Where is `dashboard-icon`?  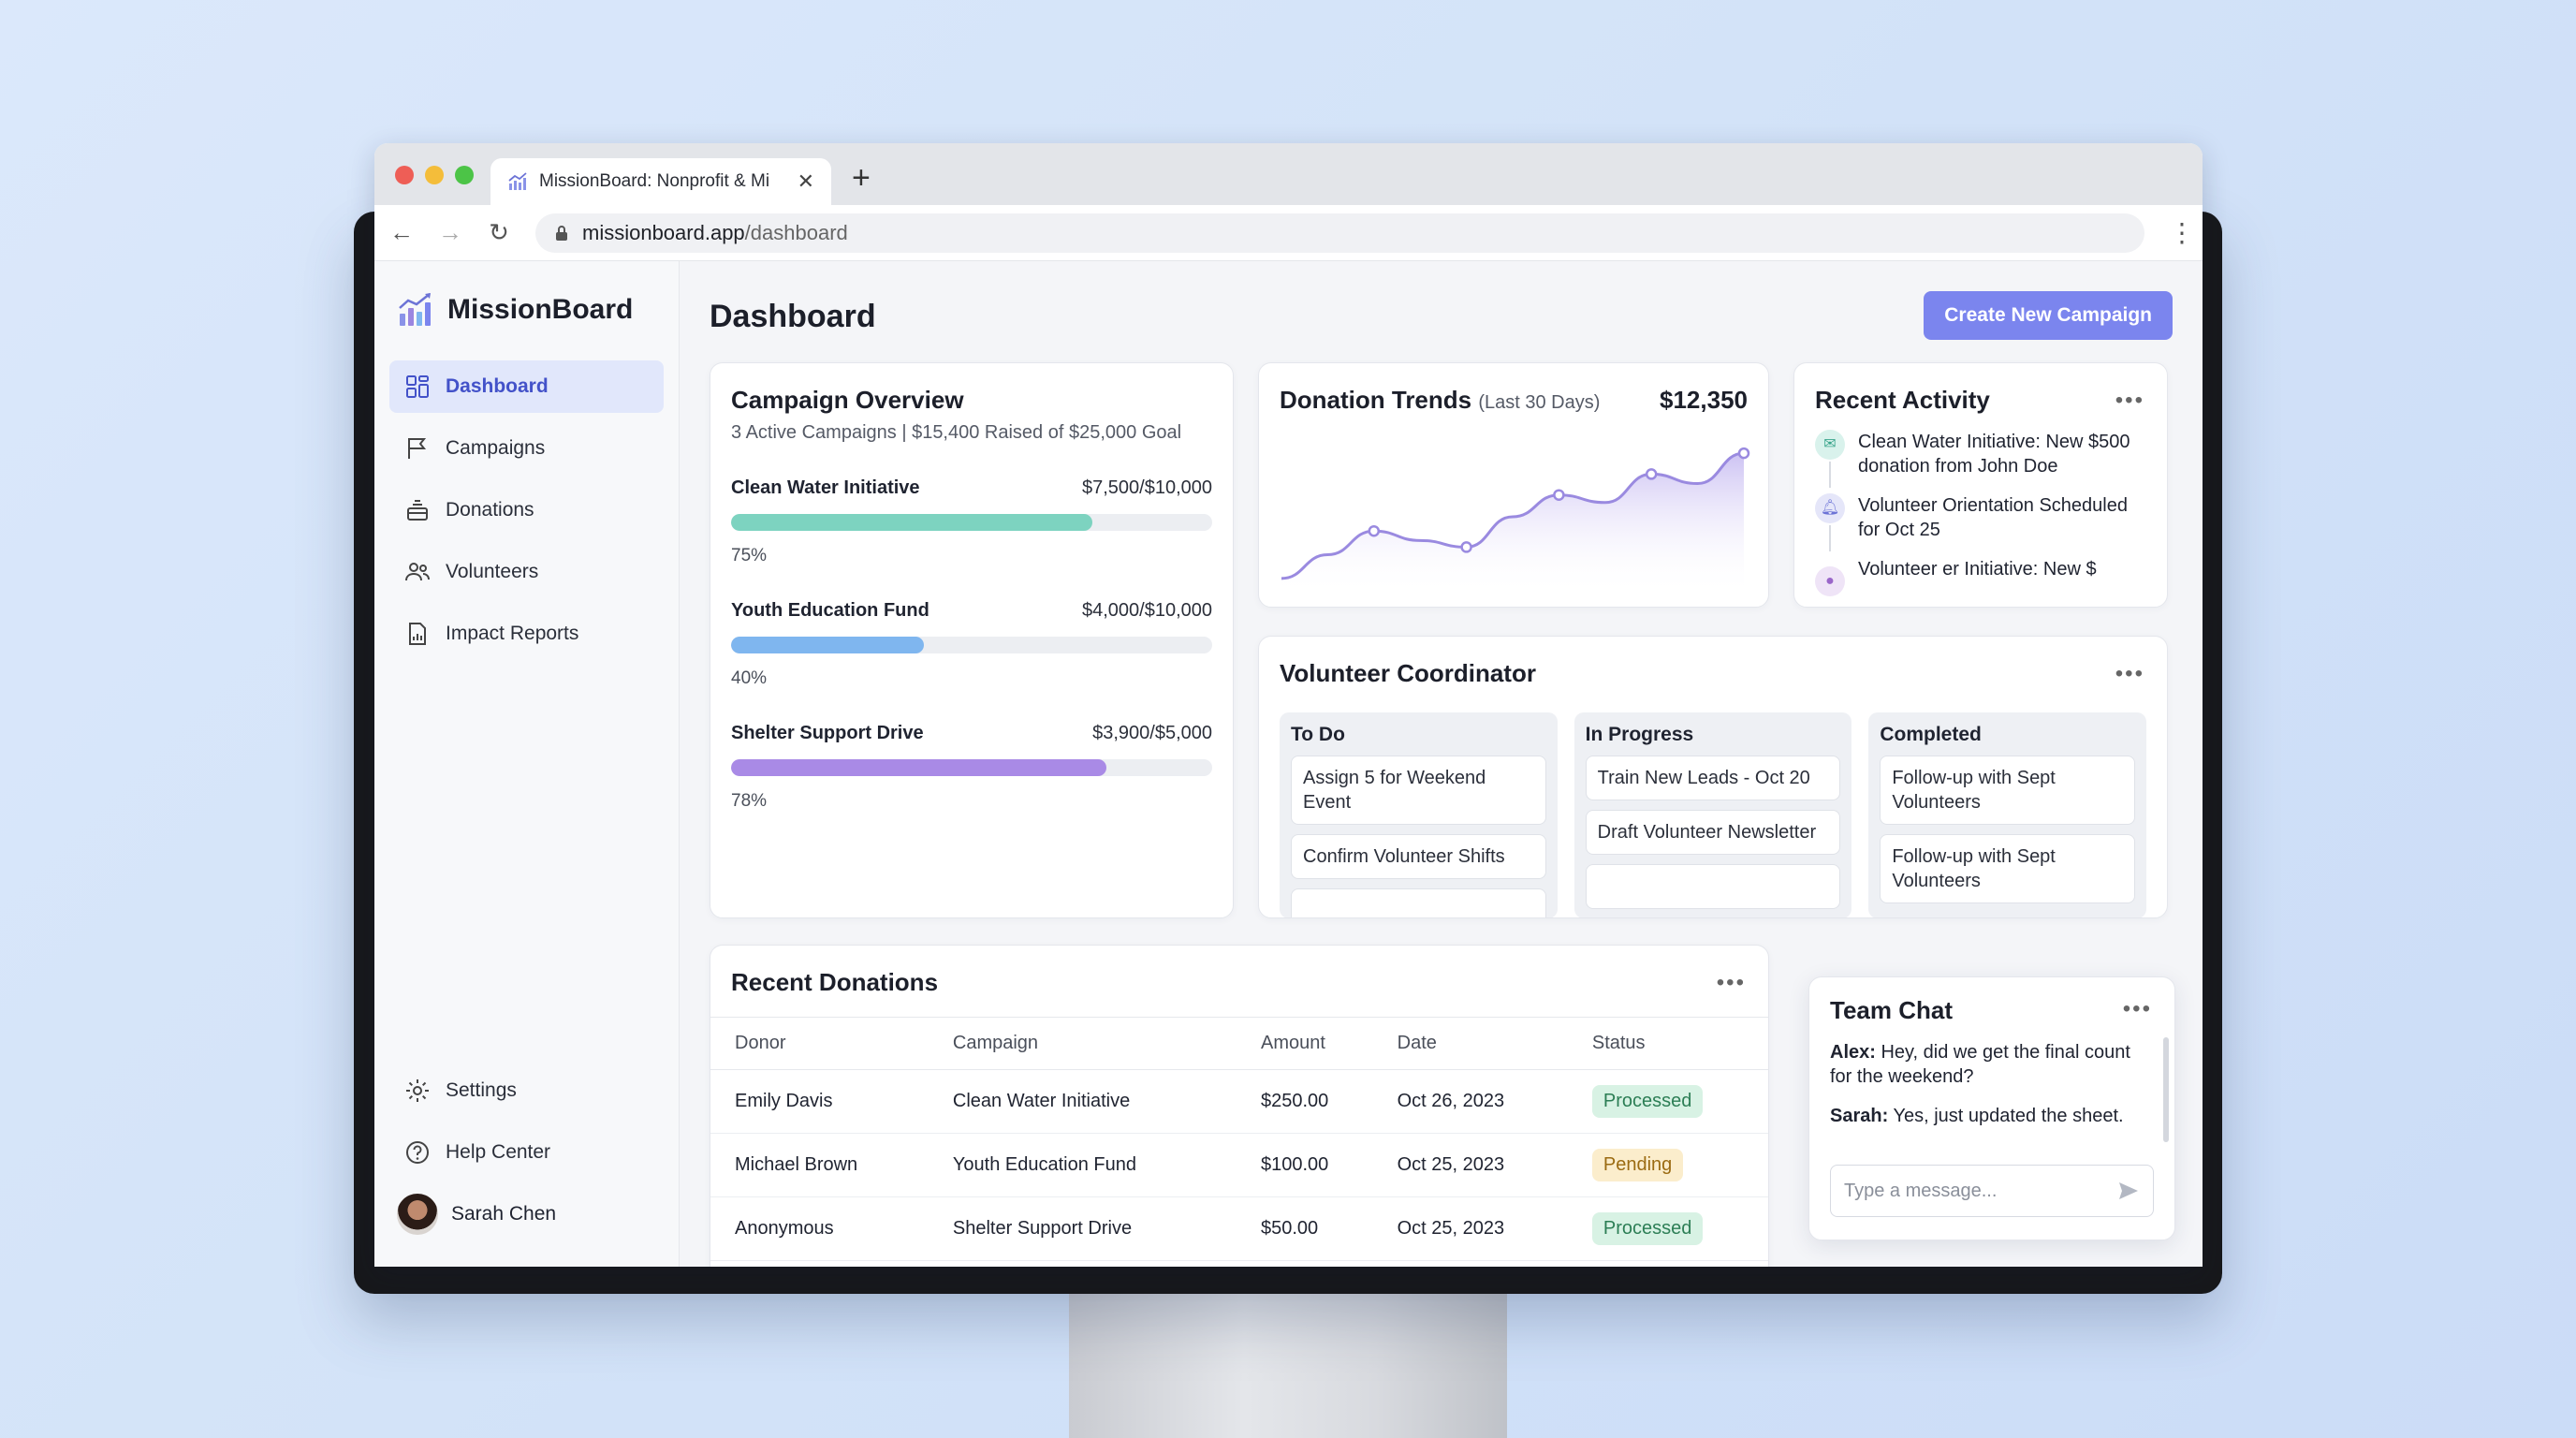
dashboard-icon is located at coordinates (417, 386).